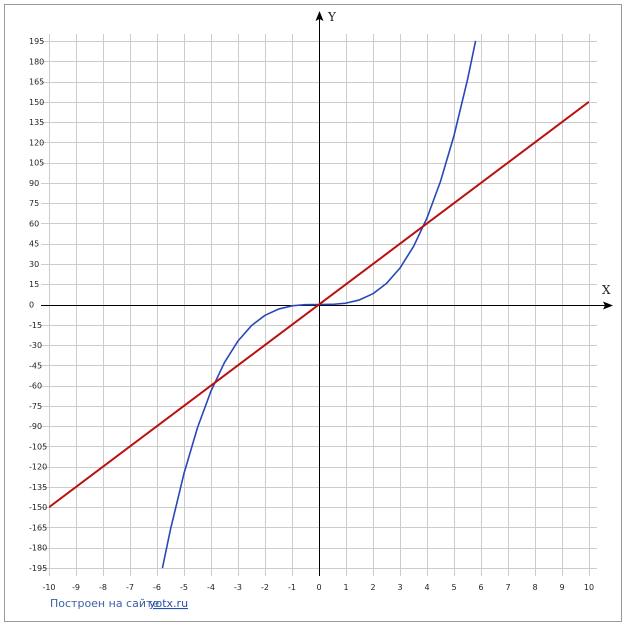  I want to click on x-tick-label: 8, so click(534, 587).